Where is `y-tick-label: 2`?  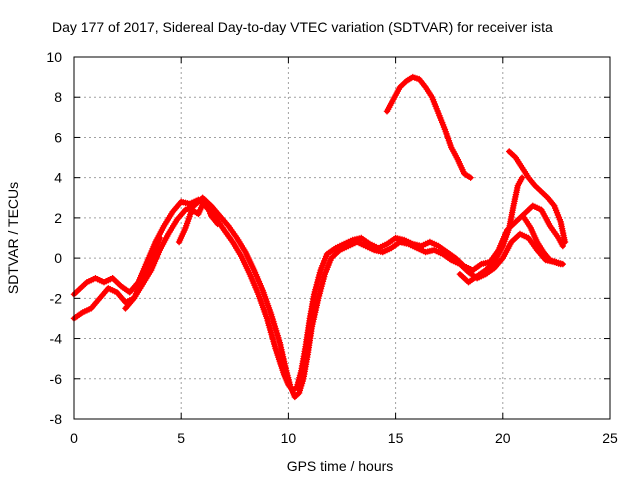 y-tick-label: 2 is located at coordinates (58, 218).